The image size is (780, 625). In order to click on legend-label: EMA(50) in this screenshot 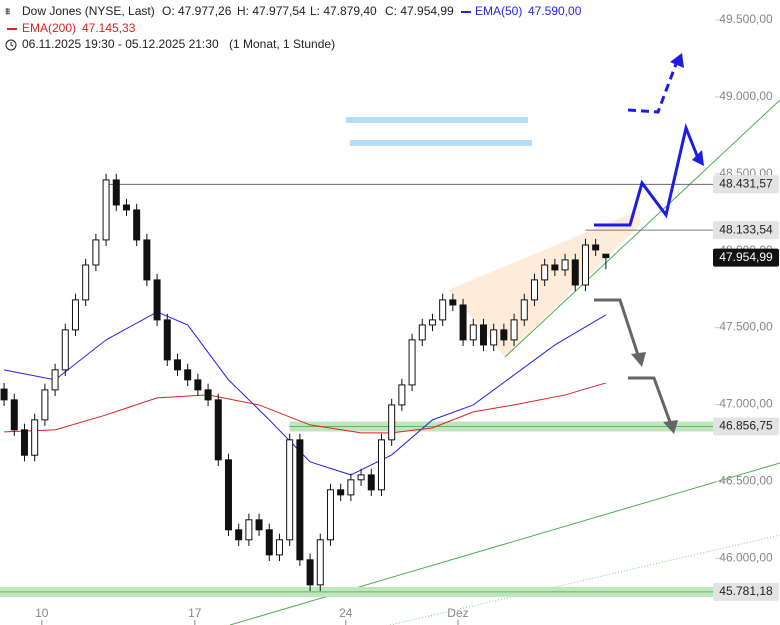, I will do `click(498, 11)`.